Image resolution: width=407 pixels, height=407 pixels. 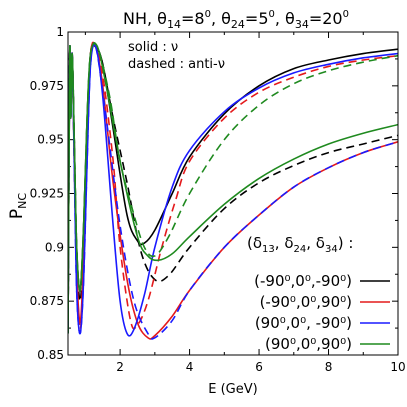 I want to click on legend-entry-label: (-90⁰,0⁰,-90⁰), so click(x=303, y=281).